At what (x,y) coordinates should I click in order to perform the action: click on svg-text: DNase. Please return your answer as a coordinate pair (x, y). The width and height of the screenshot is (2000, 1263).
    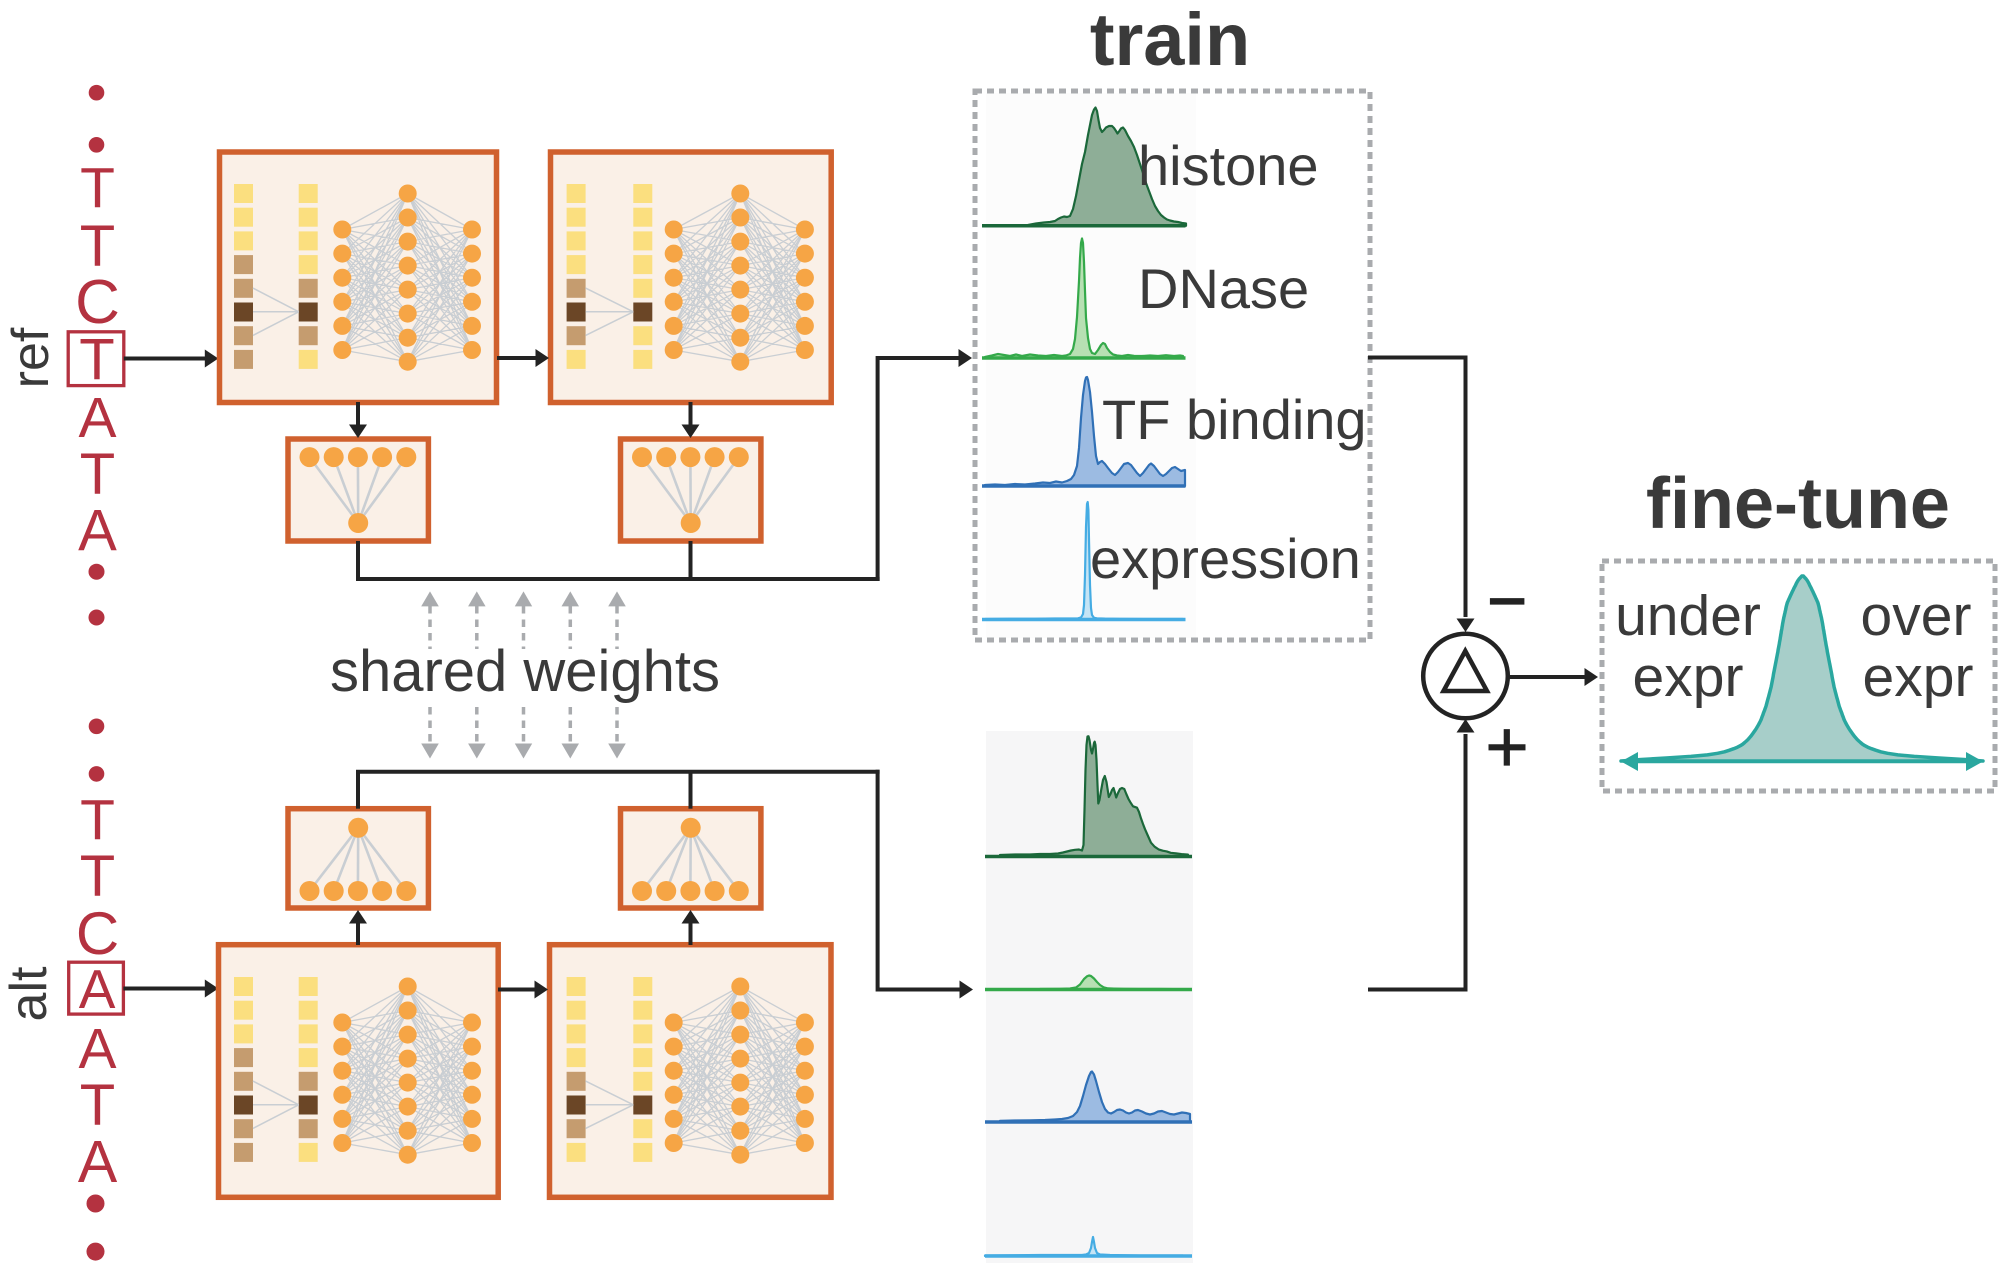
    Looking at the image, I should click on (1223, 288).